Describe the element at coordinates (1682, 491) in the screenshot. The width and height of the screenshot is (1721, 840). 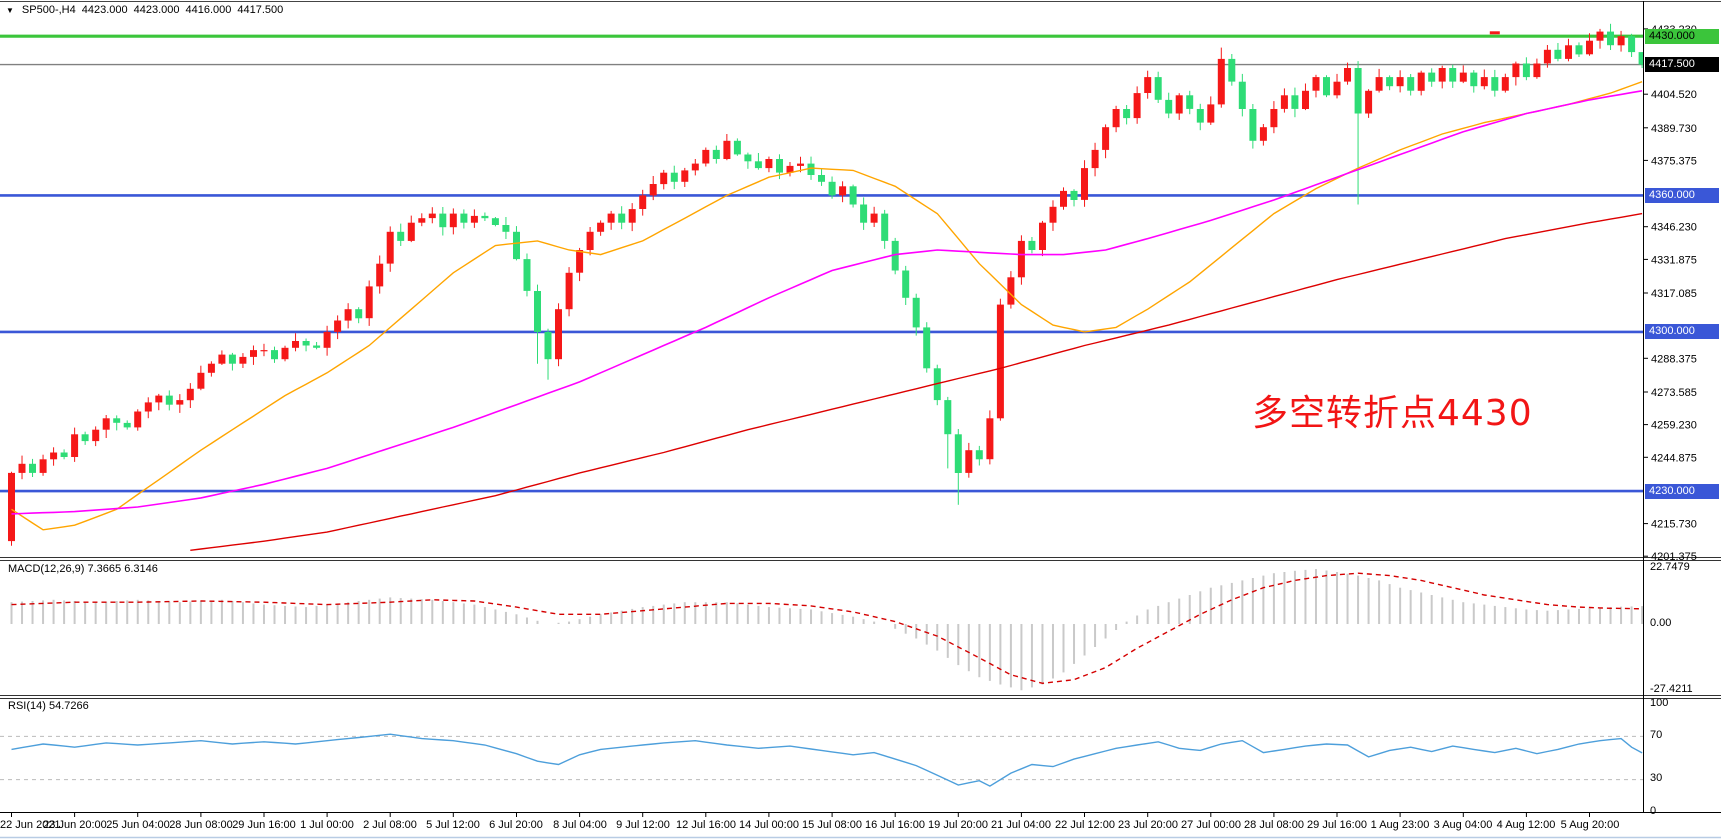
I see `price-label-4230: 4230.000` at that location.